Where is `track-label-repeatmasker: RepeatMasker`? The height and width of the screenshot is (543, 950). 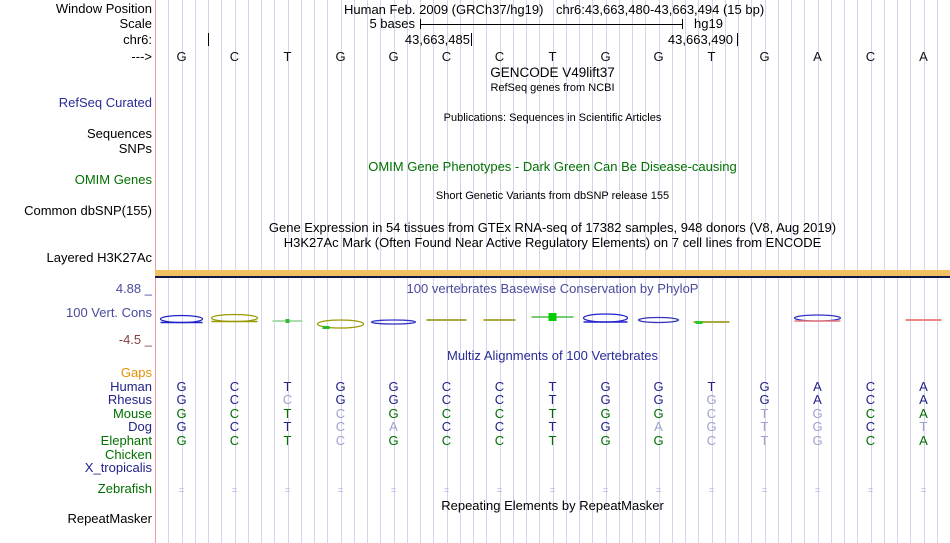 track-label-repeatmasker: RepeatMasker is located at coordinates (109, 518).